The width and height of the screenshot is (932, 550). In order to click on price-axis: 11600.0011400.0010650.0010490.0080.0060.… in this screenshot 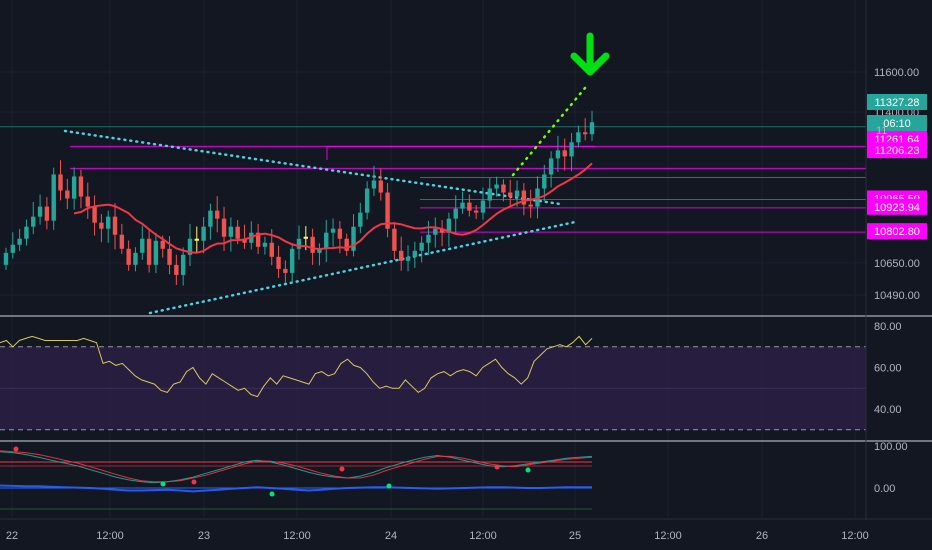, I will do `click(897, 281)`.